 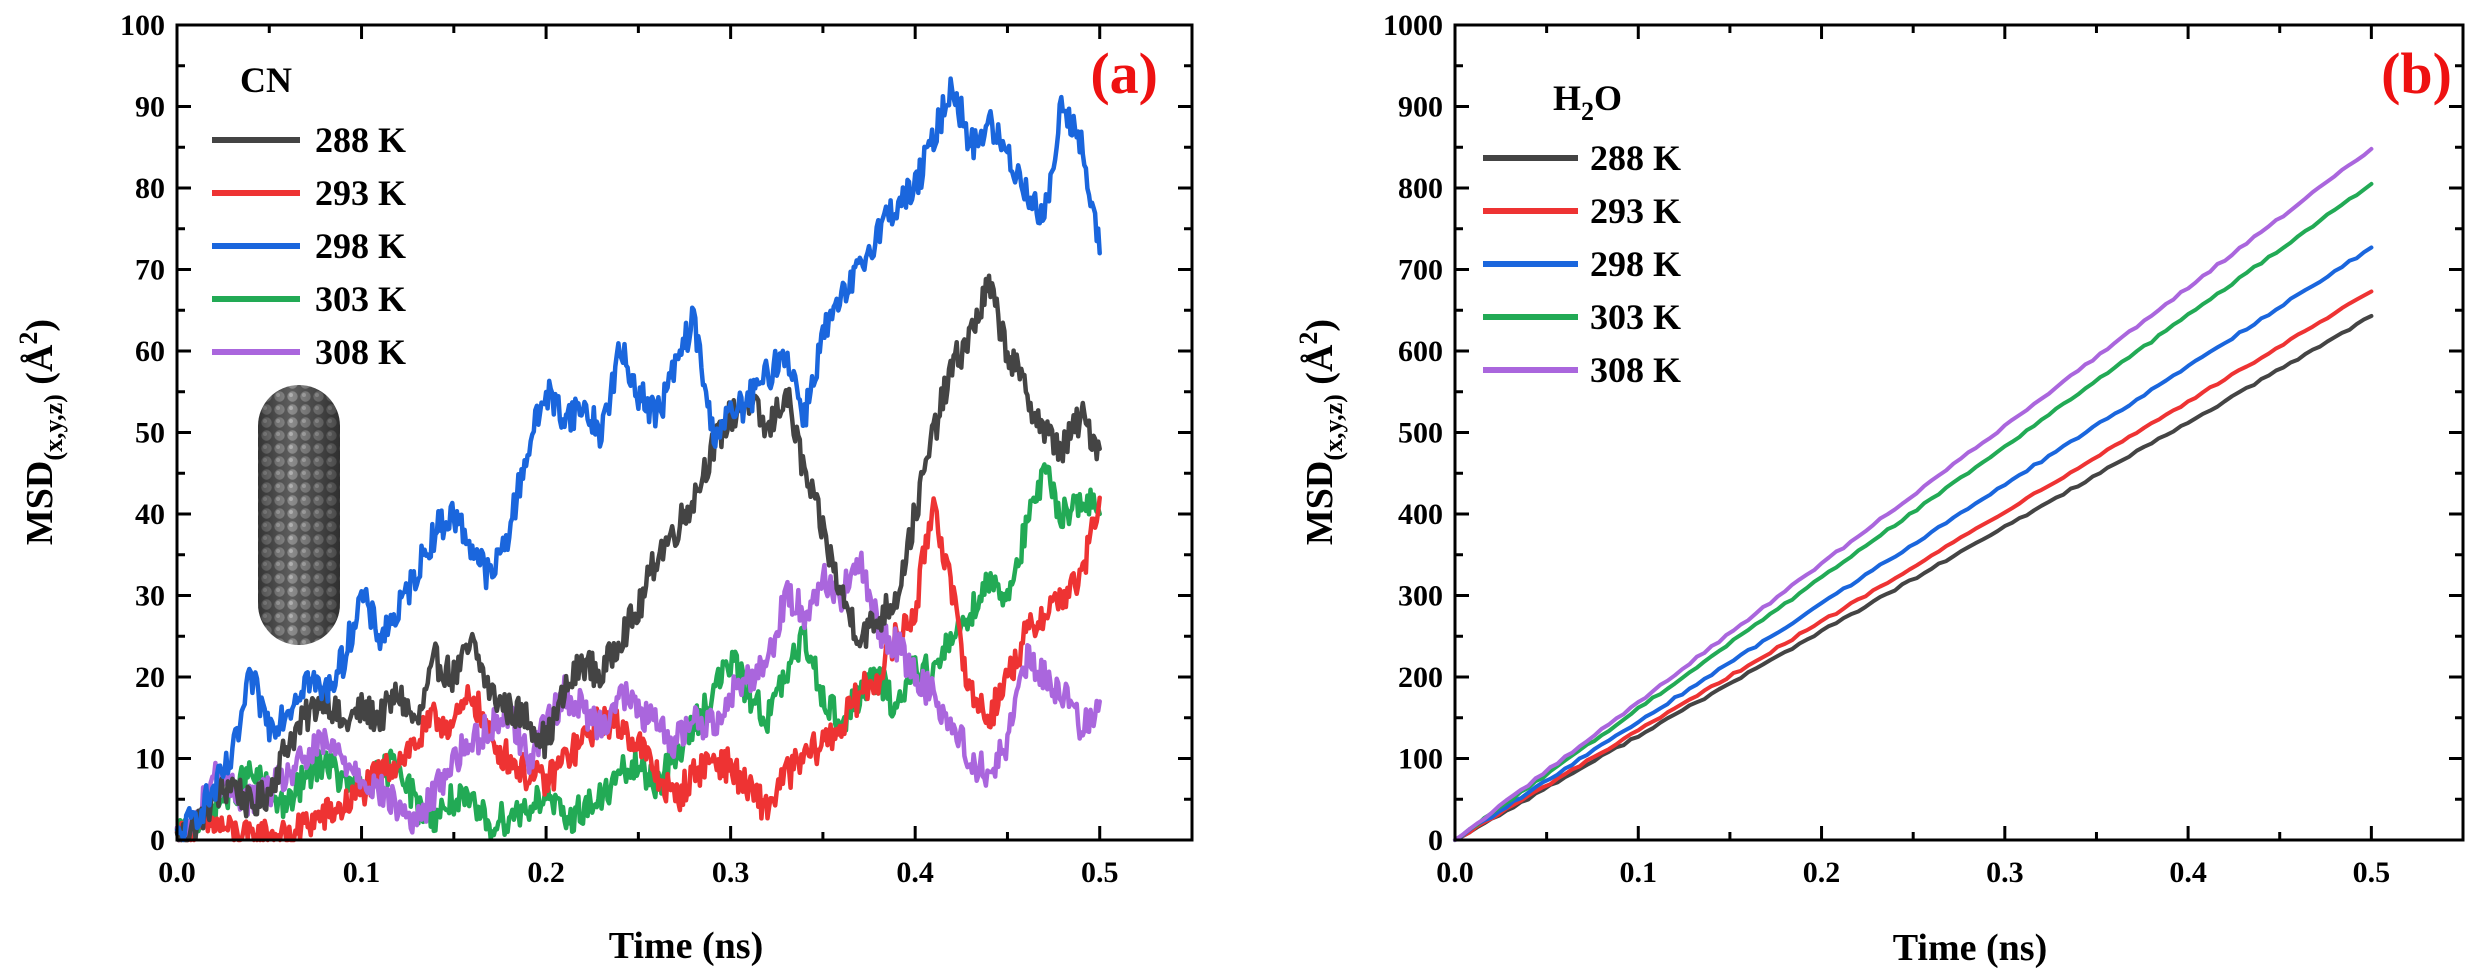 What do you see at coordinates (150, 677) in the screenshot?
I see `y-tick-label: 20` at bounding box center [150, 677].